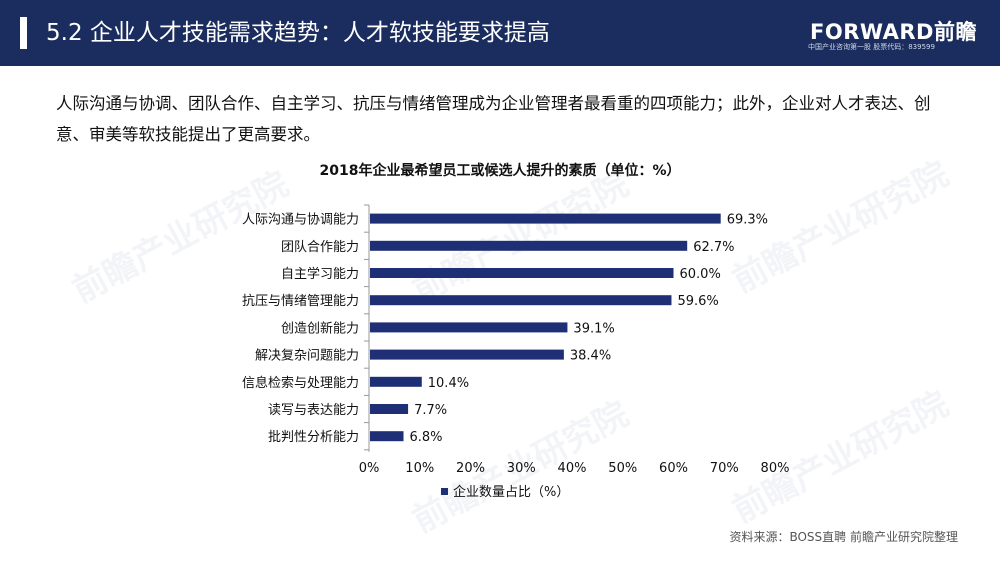 This screenshot has width=1000, height=563. What do you see at coordinates (426, 437) in the screenshot?
I see `data-label: 6.8%` at bounding box center [426, 437].